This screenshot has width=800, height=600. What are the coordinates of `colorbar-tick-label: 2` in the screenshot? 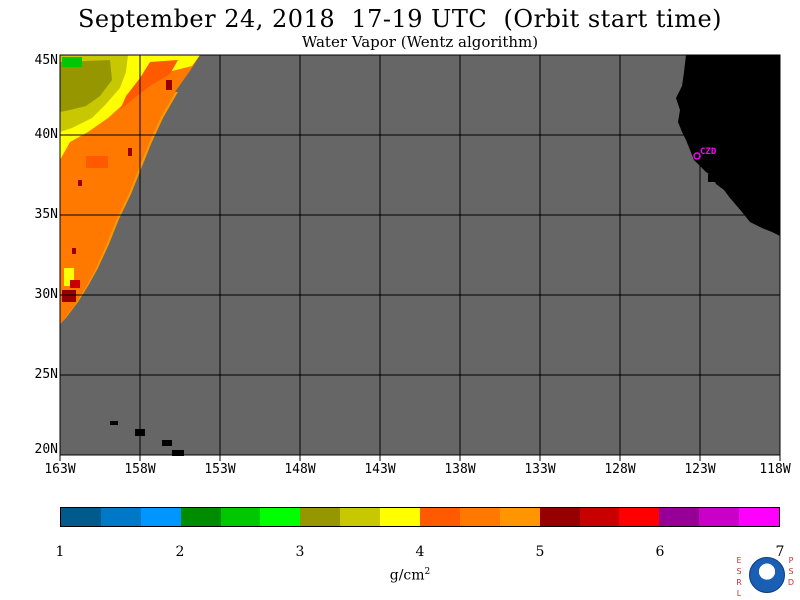 It's located at (180, 552).